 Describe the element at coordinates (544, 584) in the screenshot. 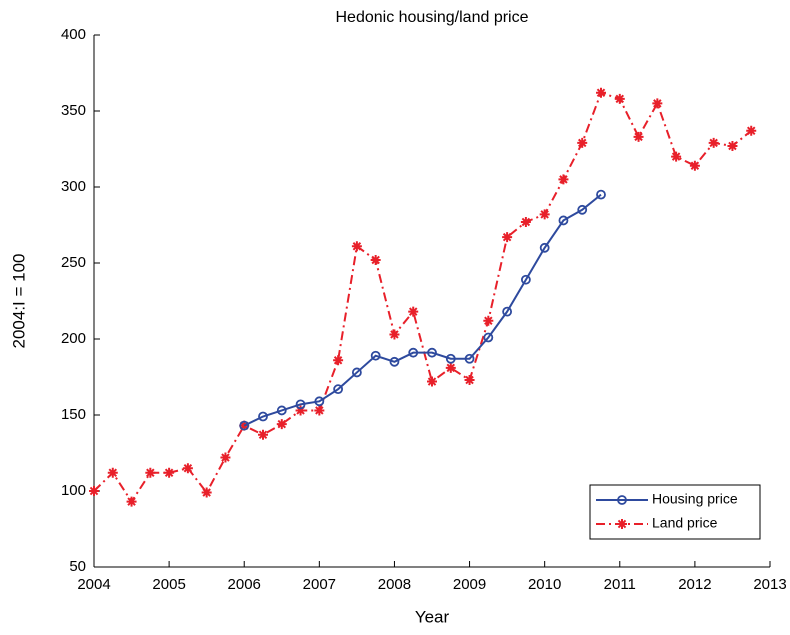

I see `x-tick-label: 2010` at that location.